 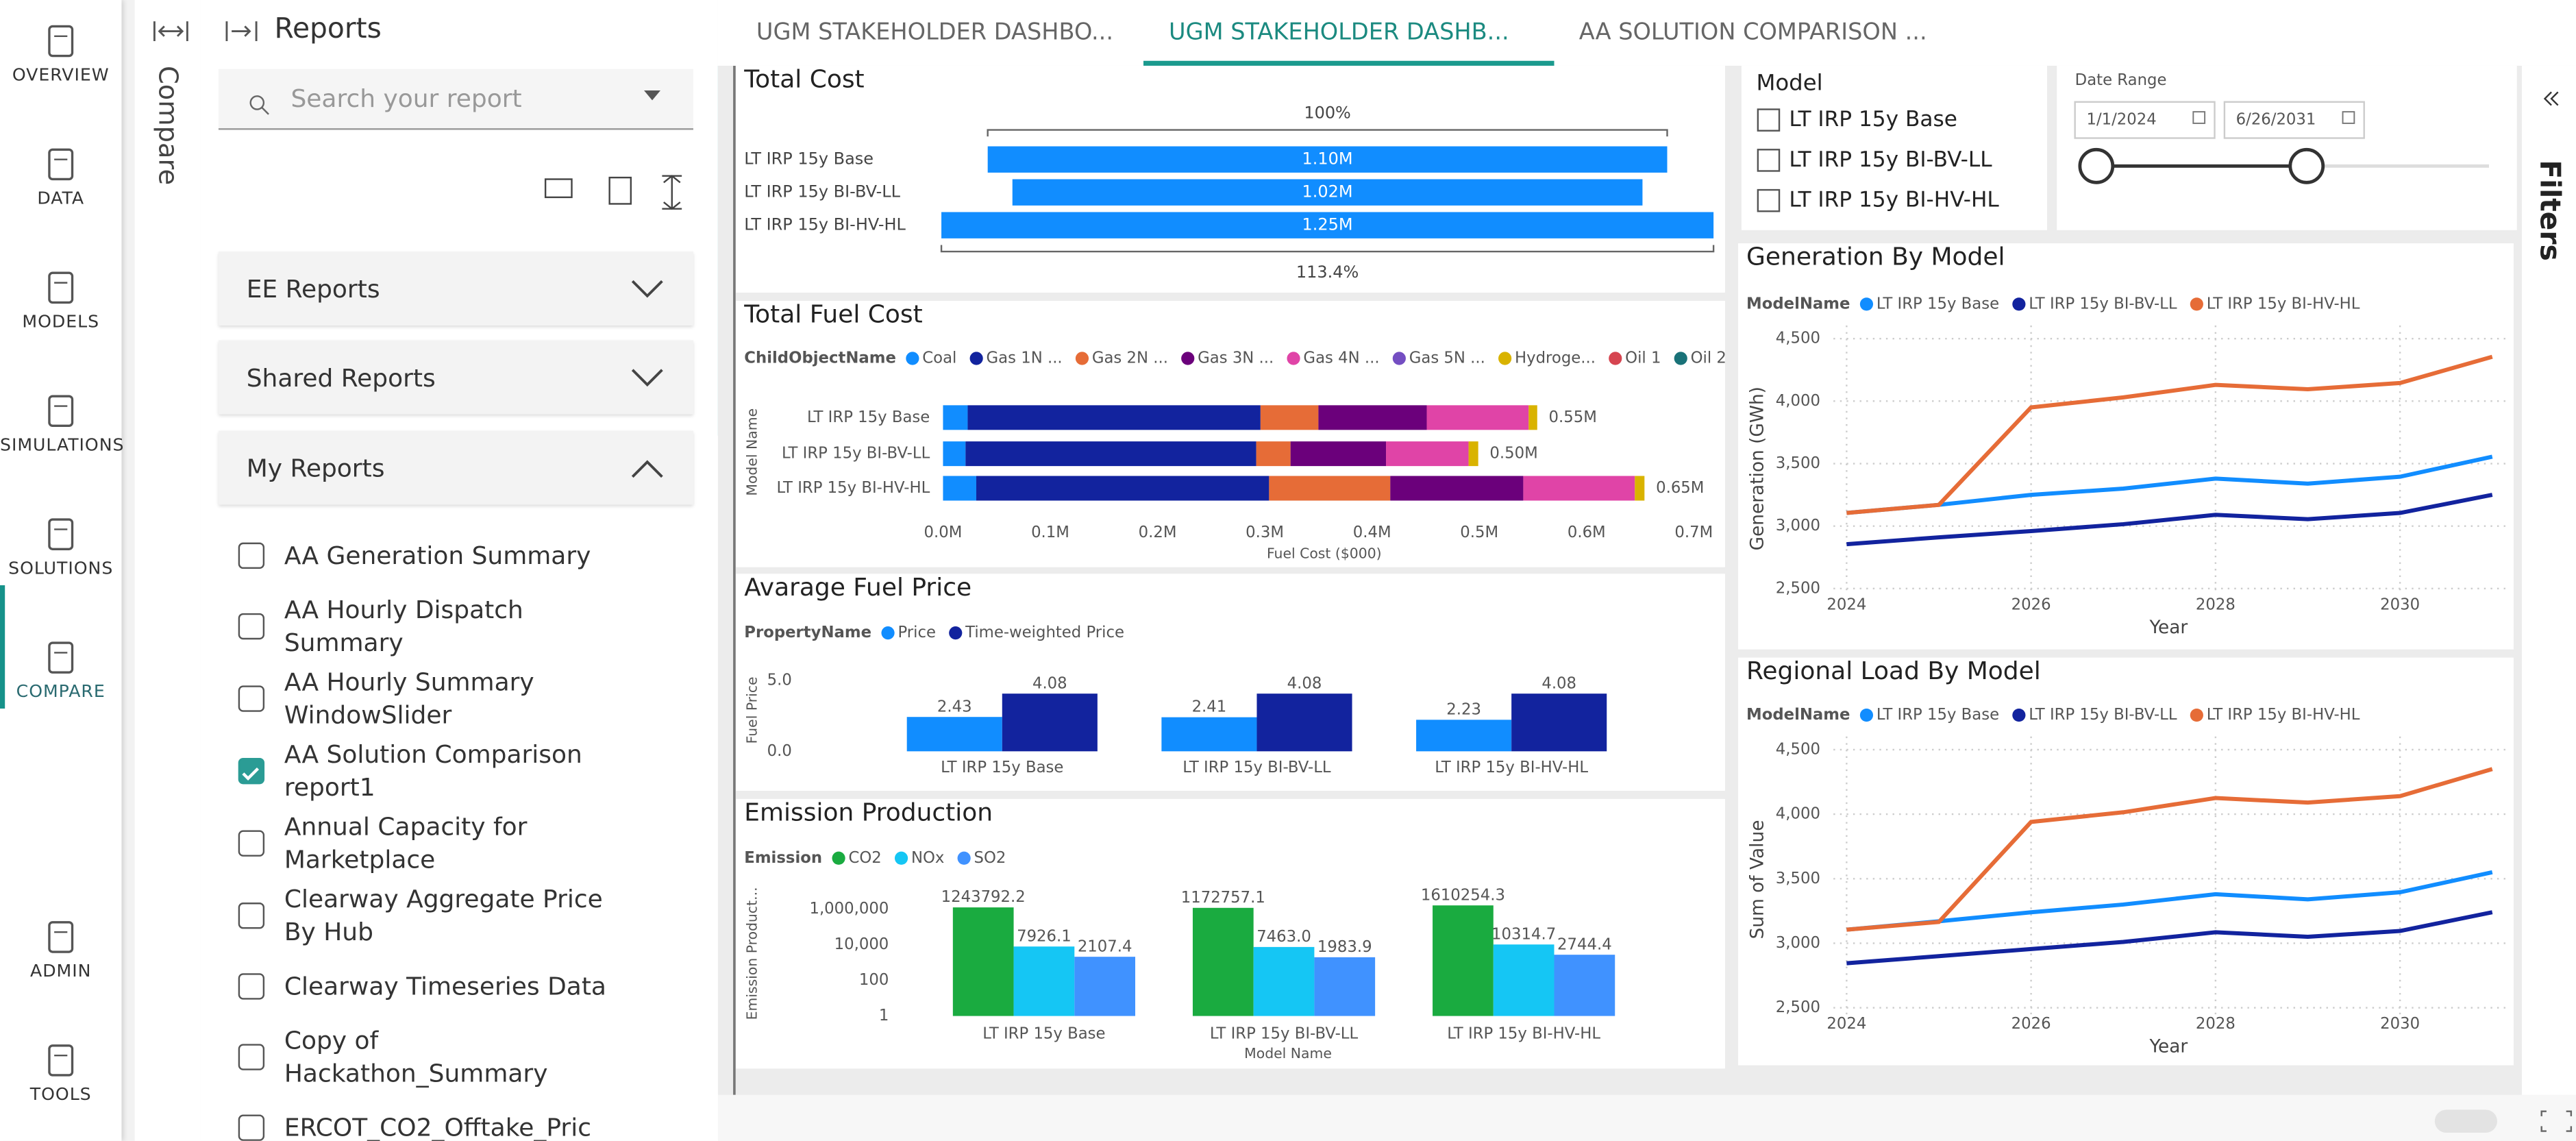 I want to click on fullscreen-icon, so click(x=2556, y=1121).